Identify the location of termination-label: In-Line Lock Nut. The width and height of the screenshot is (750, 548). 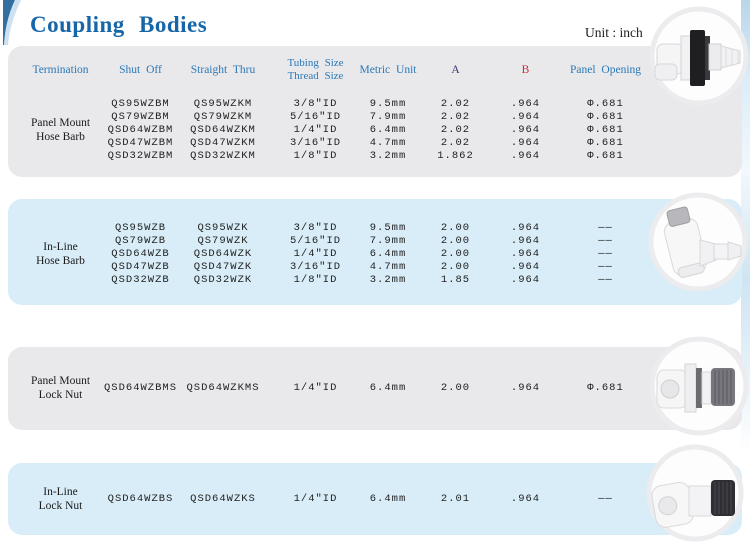
(60, 499).